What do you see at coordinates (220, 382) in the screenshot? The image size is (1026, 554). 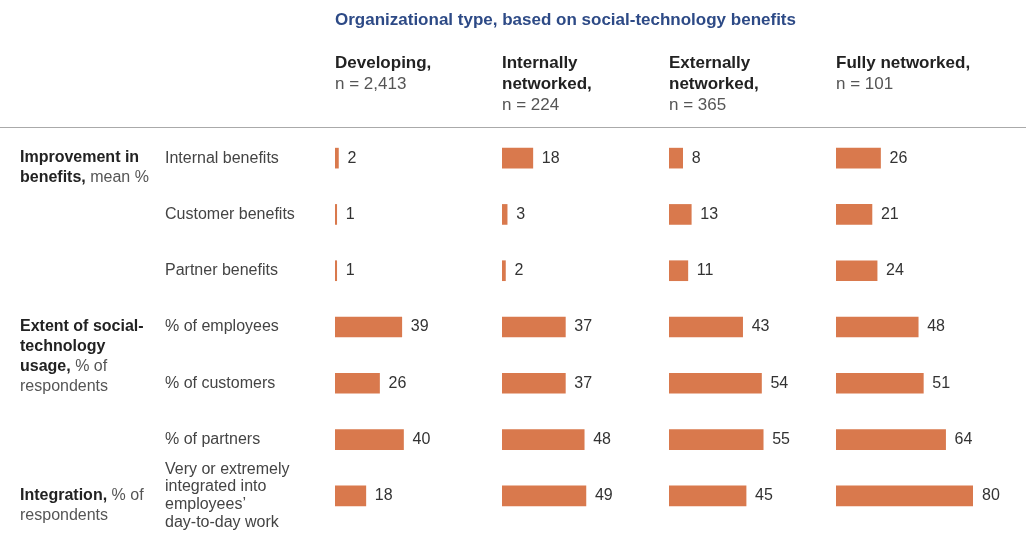 I see `y-tick-label: % of customers` at bounding box center [220, 382].